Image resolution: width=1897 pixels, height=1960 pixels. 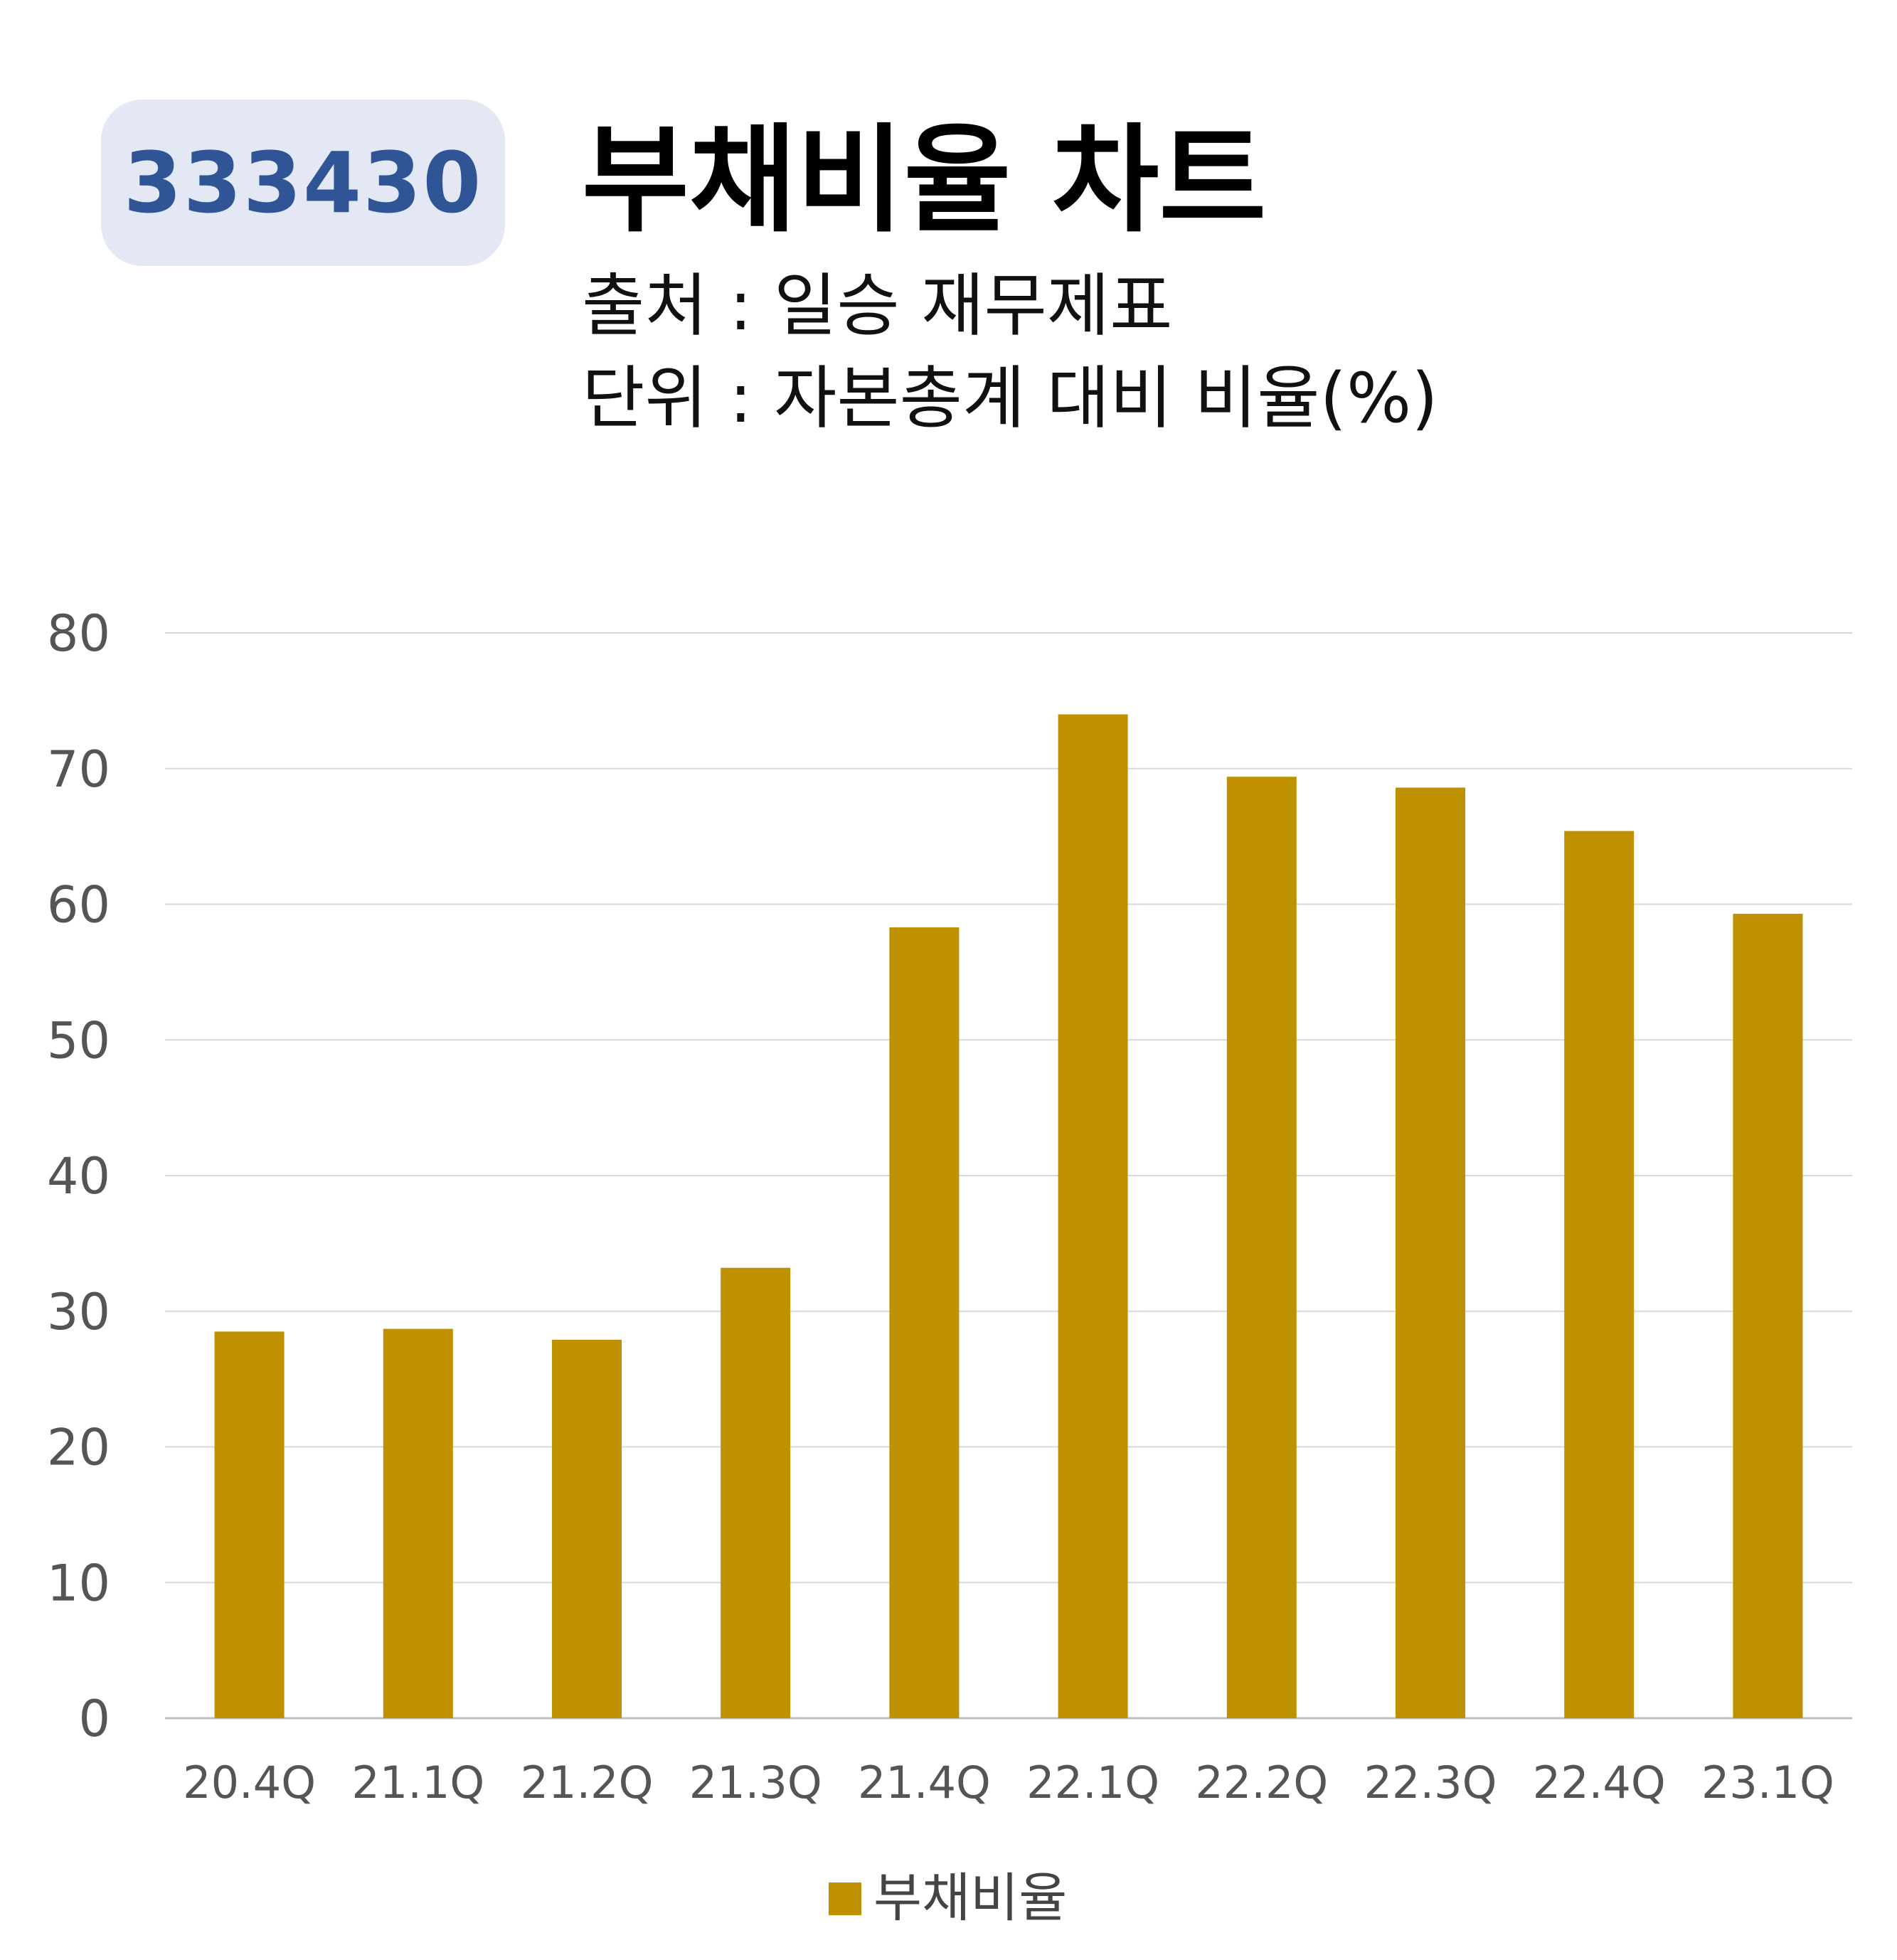 What do you see at coordinates (756, 1783) in the screenshot?
I see `x-tick-label: 21.3Q` at bounding box center [756, 1783].